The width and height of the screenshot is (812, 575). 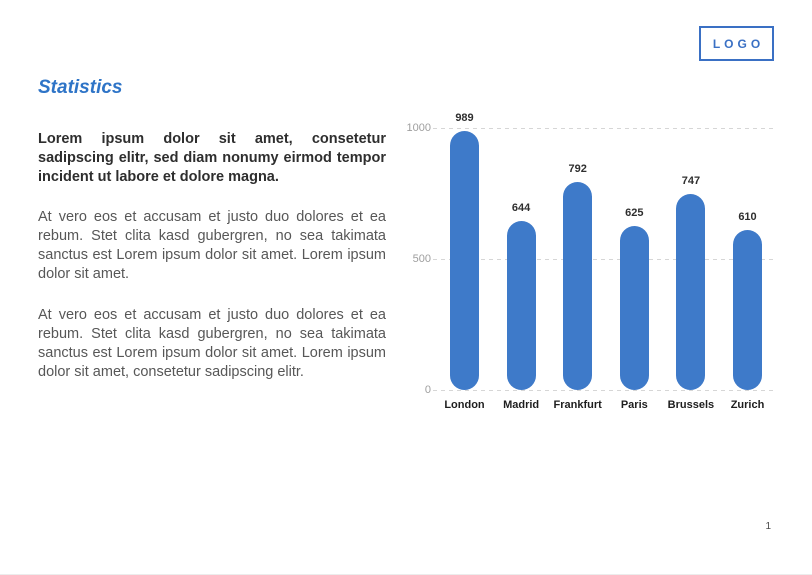 I want to click on x-axis-label-zurich: Zurich, so click(x=747, y=405).